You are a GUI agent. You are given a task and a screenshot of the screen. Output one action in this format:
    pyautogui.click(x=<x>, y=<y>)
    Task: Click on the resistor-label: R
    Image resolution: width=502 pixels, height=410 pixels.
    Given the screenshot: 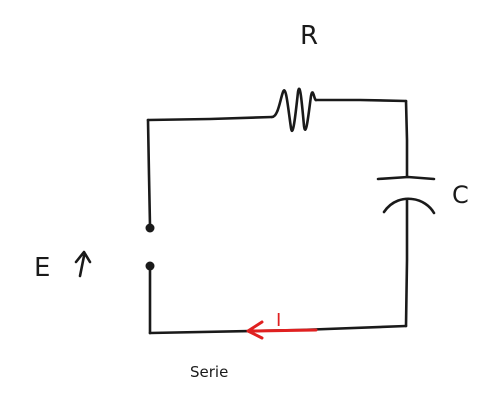 What is the action you would take?
    pyautogui.click(x=309, y=36)
    